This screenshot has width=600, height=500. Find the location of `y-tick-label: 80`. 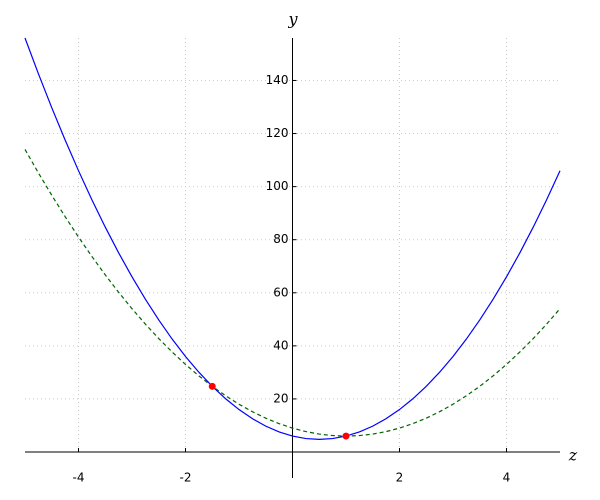

y-tick-label: 80 is located at coordinates (280, 239).